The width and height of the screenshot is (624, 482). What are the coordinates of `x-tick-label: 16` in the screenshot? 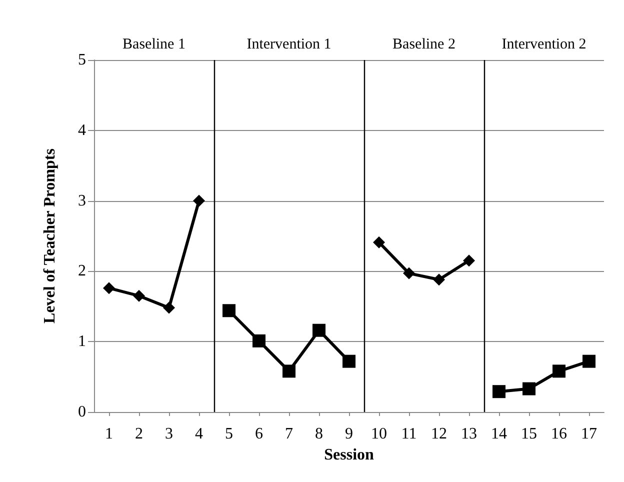 It's located at (559, 434).